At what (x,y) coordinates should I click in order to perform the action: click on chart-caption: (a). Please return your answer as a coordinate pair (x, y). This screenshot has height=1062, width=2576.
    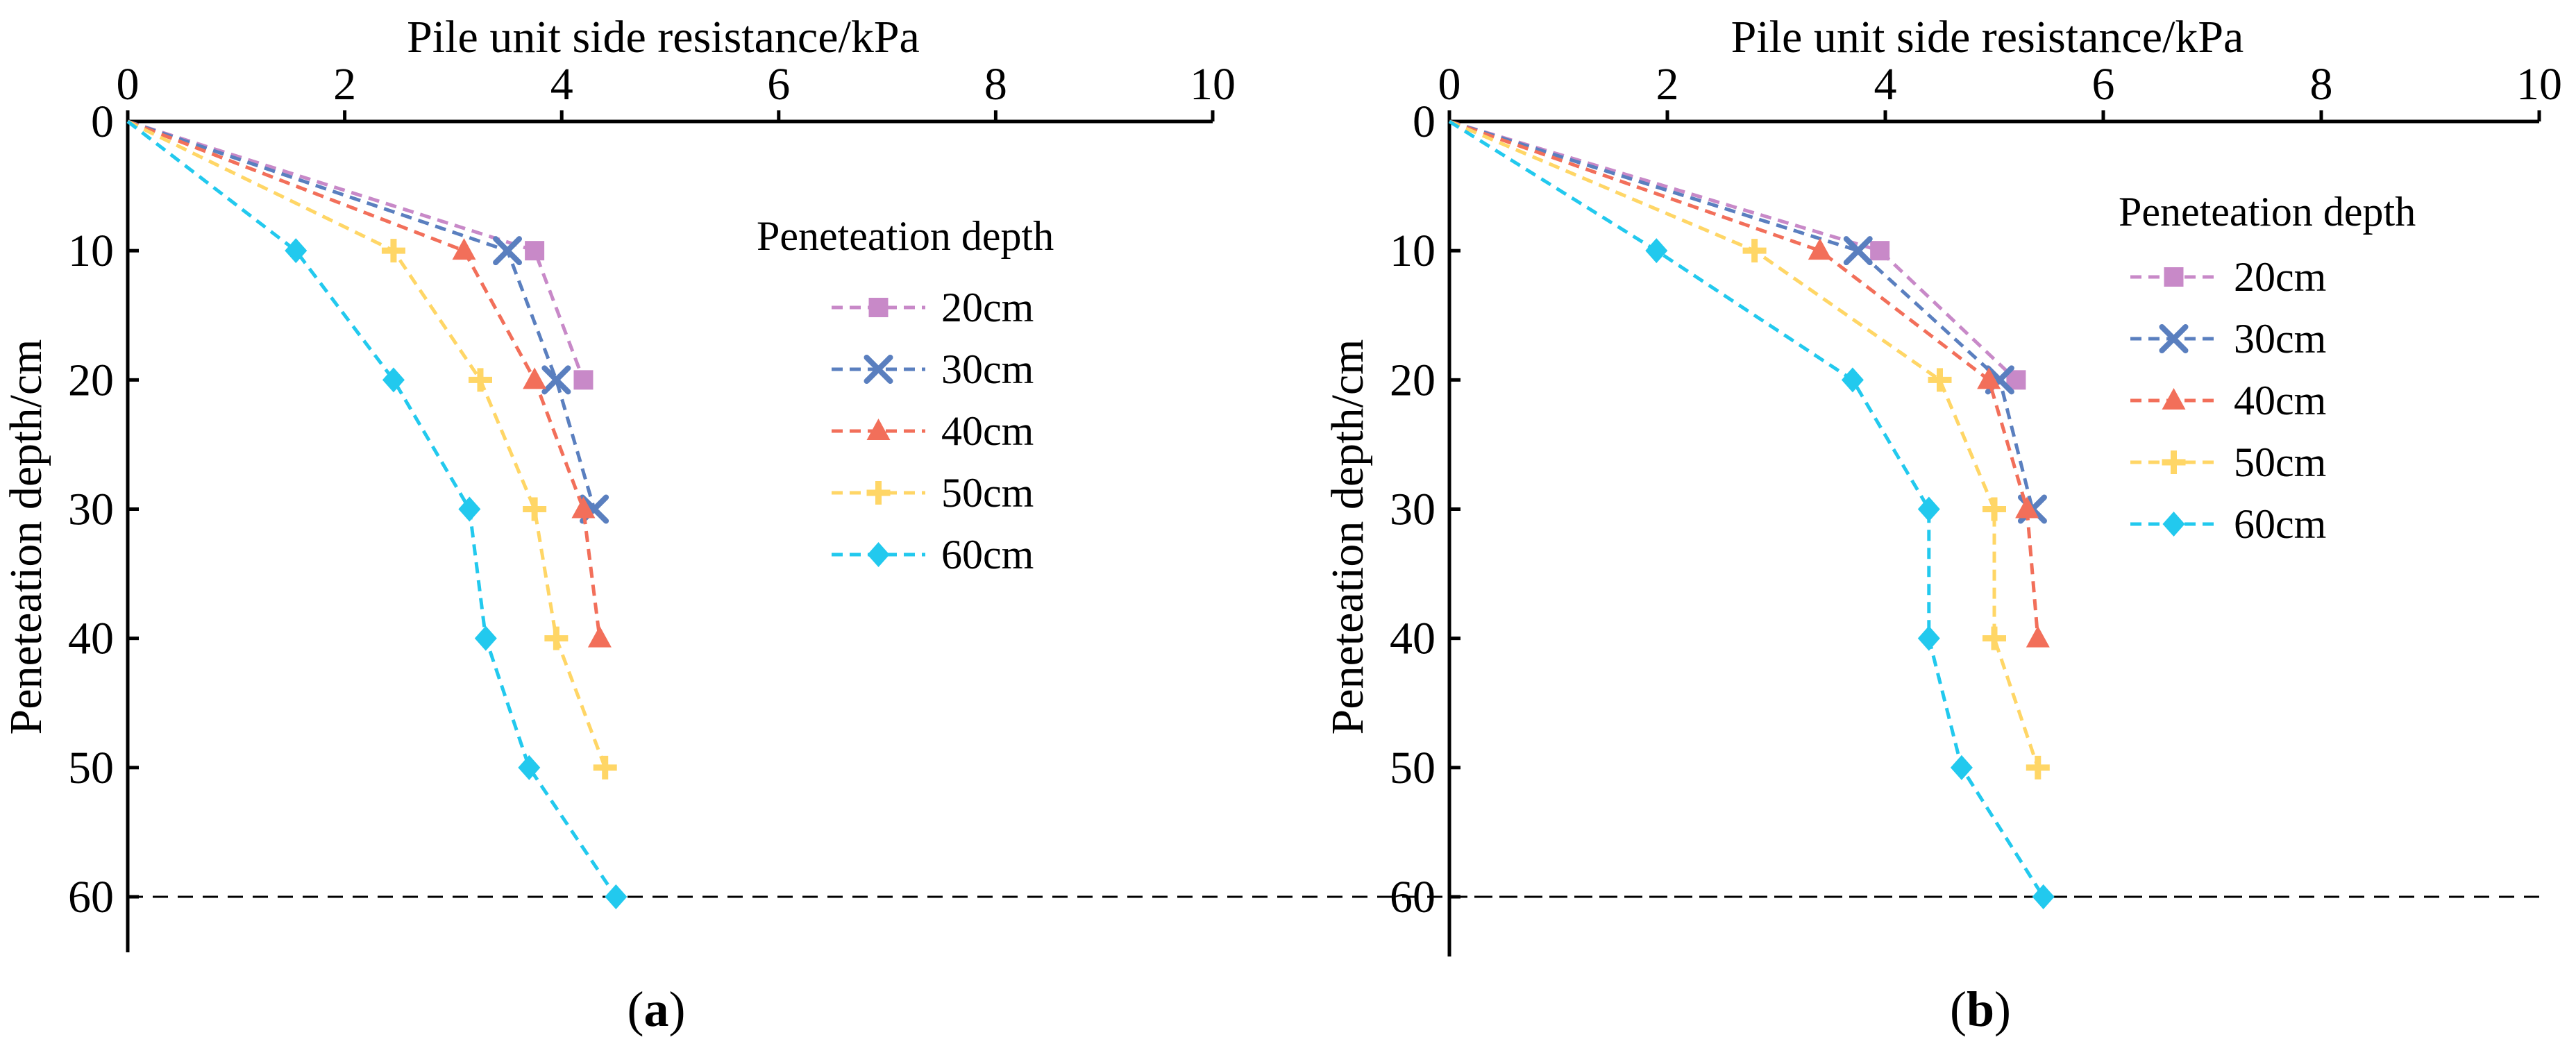
    Looking at the image, I should click on (657, 1009).